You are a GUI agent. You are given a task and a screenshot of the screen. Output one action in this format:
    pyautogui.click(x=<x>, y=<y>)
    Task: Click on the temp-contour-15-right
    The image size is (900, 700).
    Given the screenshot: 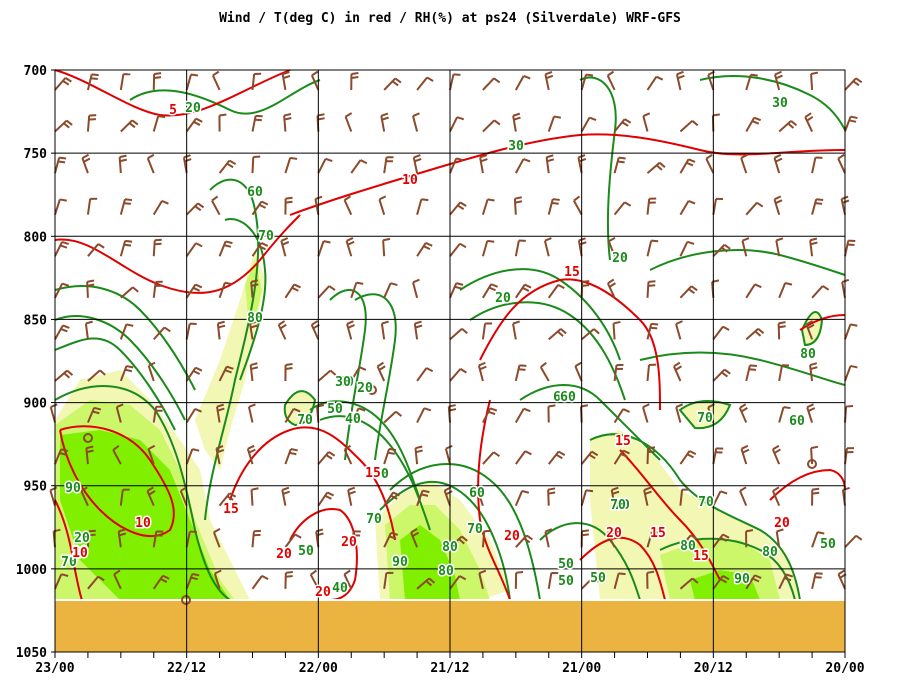 What is the action you would take?
    pyautogui.click(x=670, y=515)
    